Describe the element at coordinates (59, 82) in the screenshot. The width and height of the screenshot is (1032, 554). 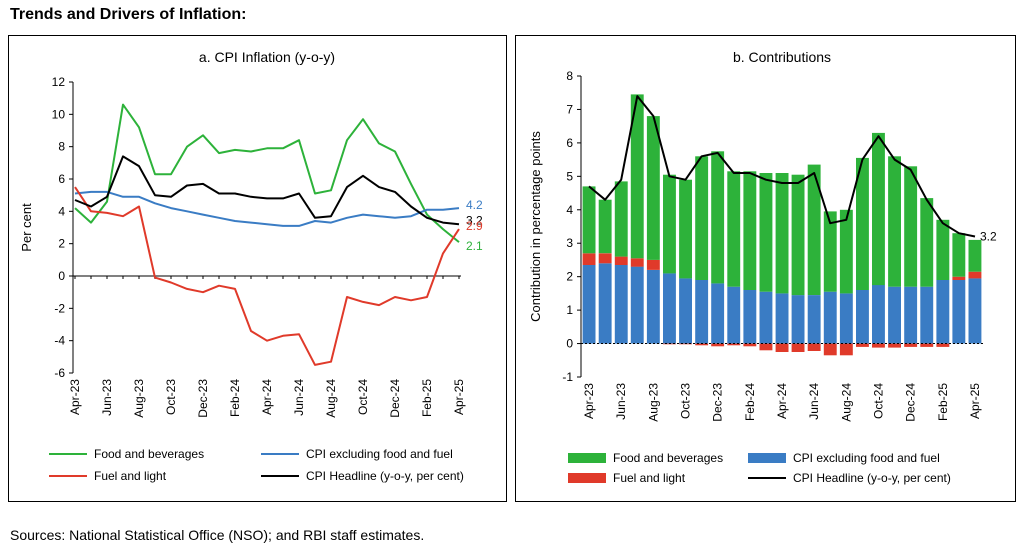
I see `y-tick-label: 12` at that location.